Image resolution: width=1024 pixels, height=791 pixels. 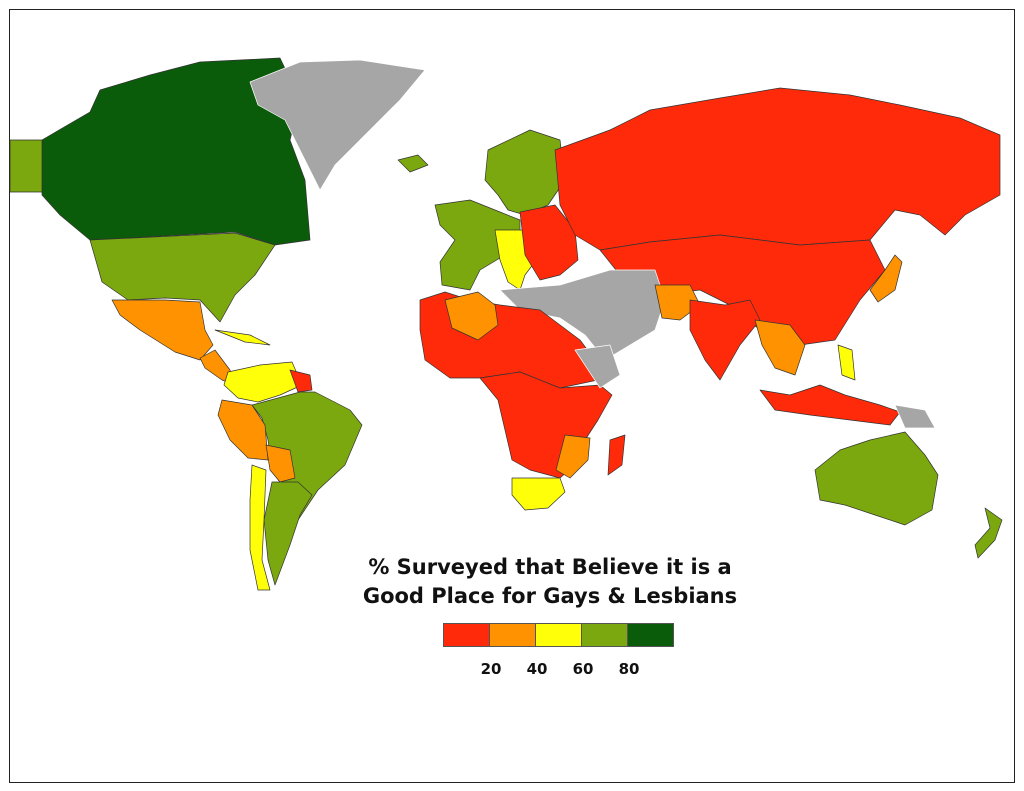 What do you see at coordinates (263, 382) in the screenshot?
I see `region-colombia-venezuela` at bounding box center [263, 382].